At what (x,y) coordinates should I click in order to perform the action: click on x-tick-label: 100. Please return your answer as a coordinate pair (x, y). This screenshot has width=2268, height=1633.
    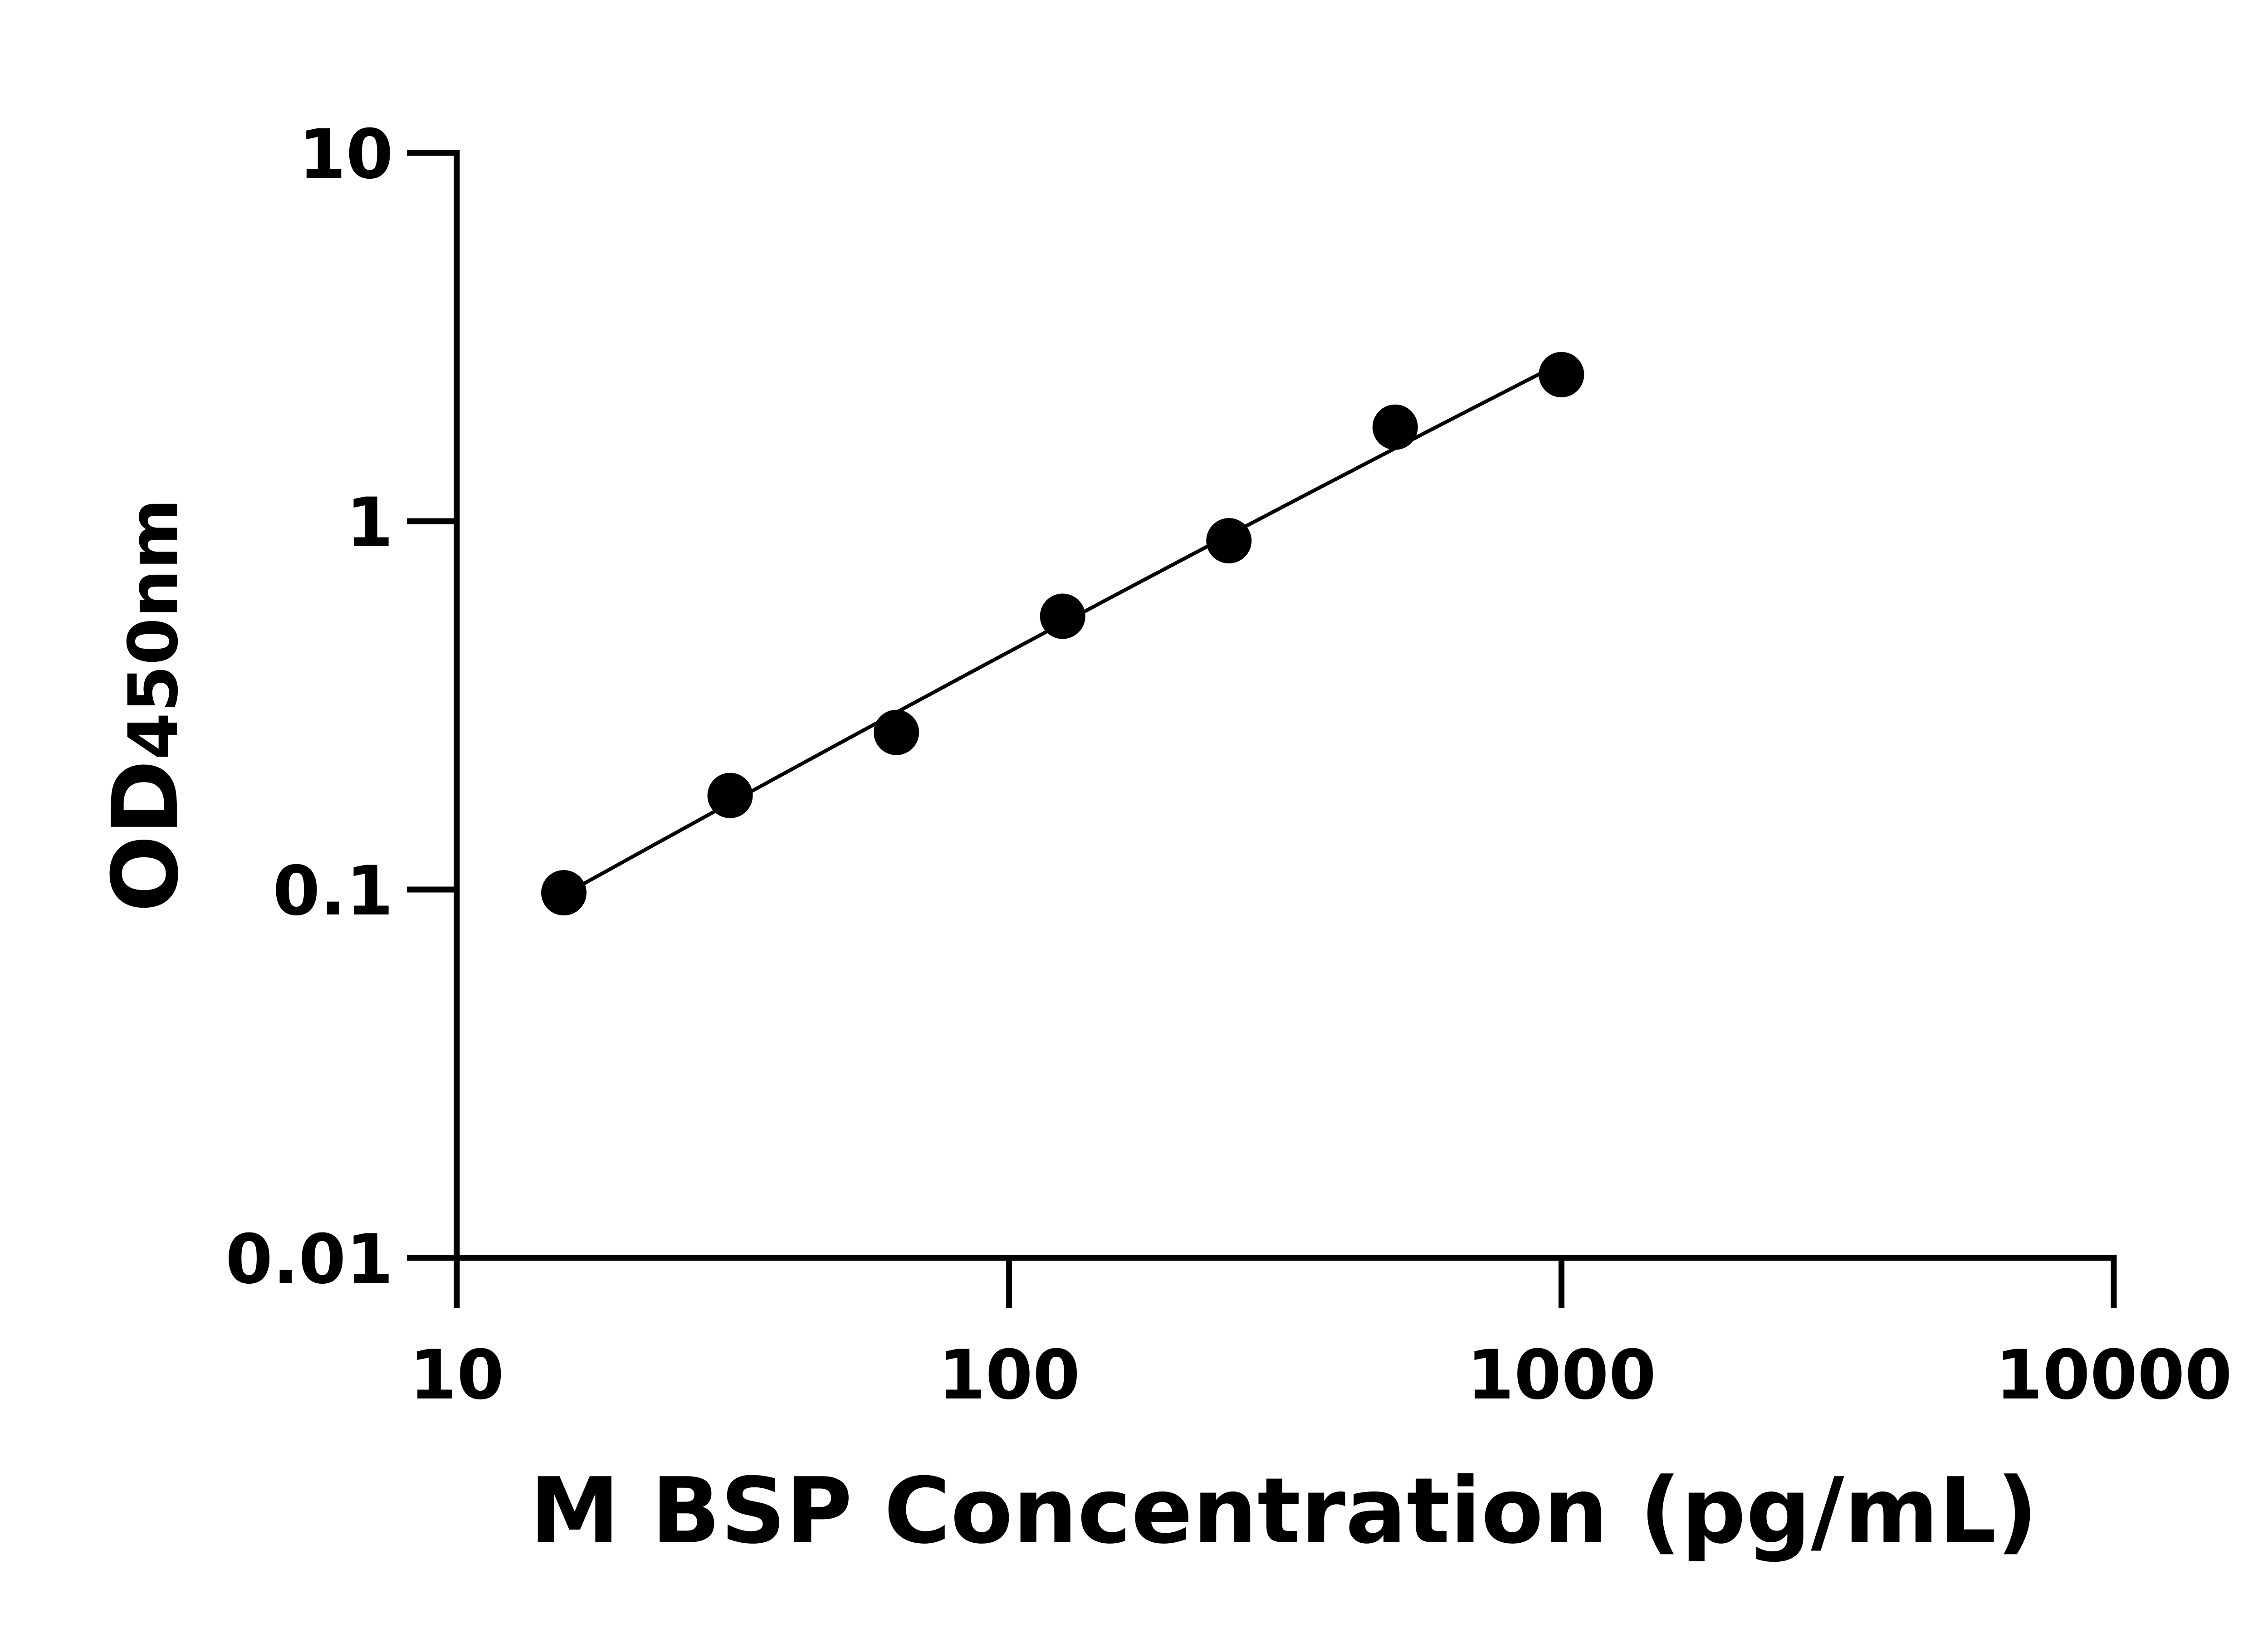
    Looking at the image, I should click on (1009, 1375).